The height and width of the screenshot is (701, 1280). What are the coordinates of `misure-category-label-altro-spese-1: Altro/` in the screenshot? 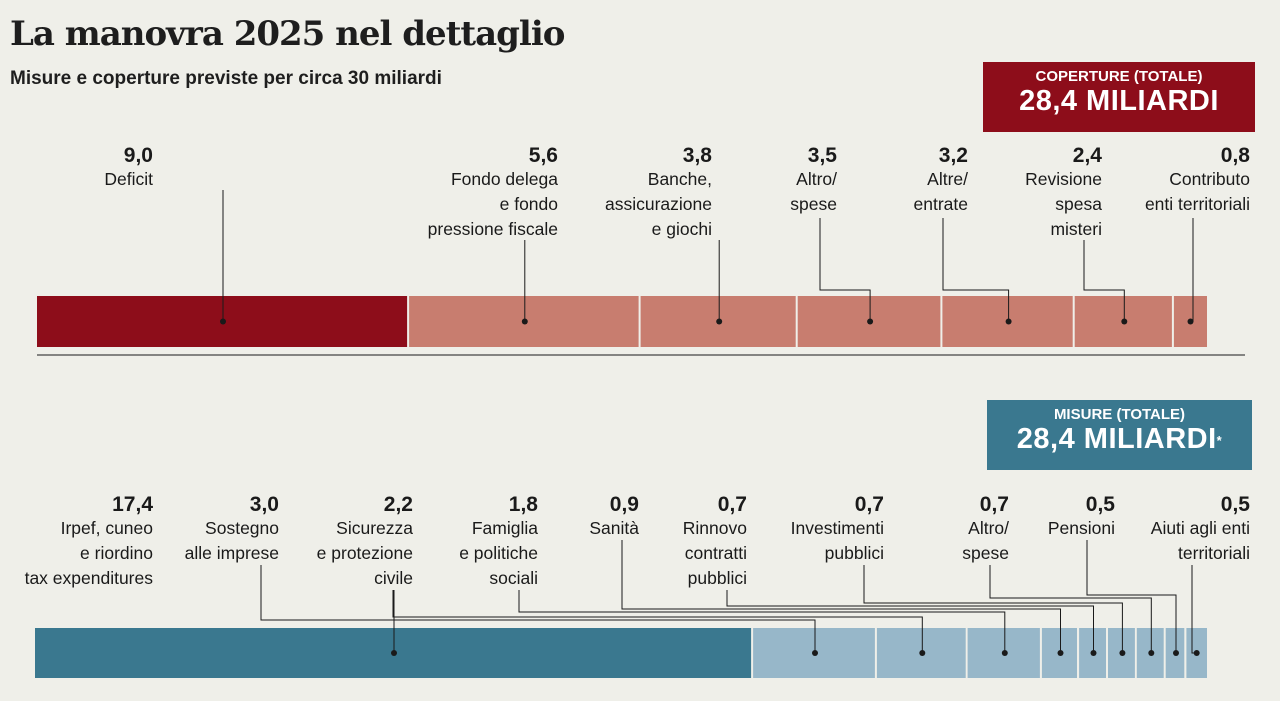 It's located at (988, 528).